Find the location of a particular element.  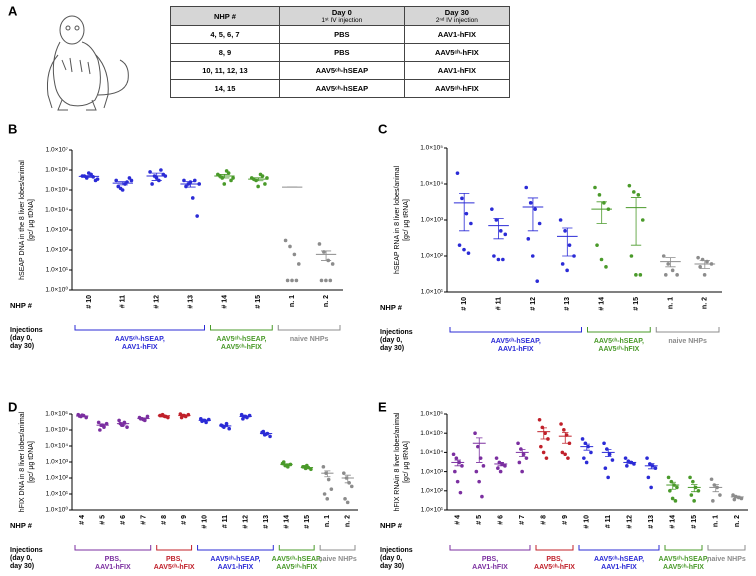

x-tick-label: # 4 is located at coordinates (458, 520).